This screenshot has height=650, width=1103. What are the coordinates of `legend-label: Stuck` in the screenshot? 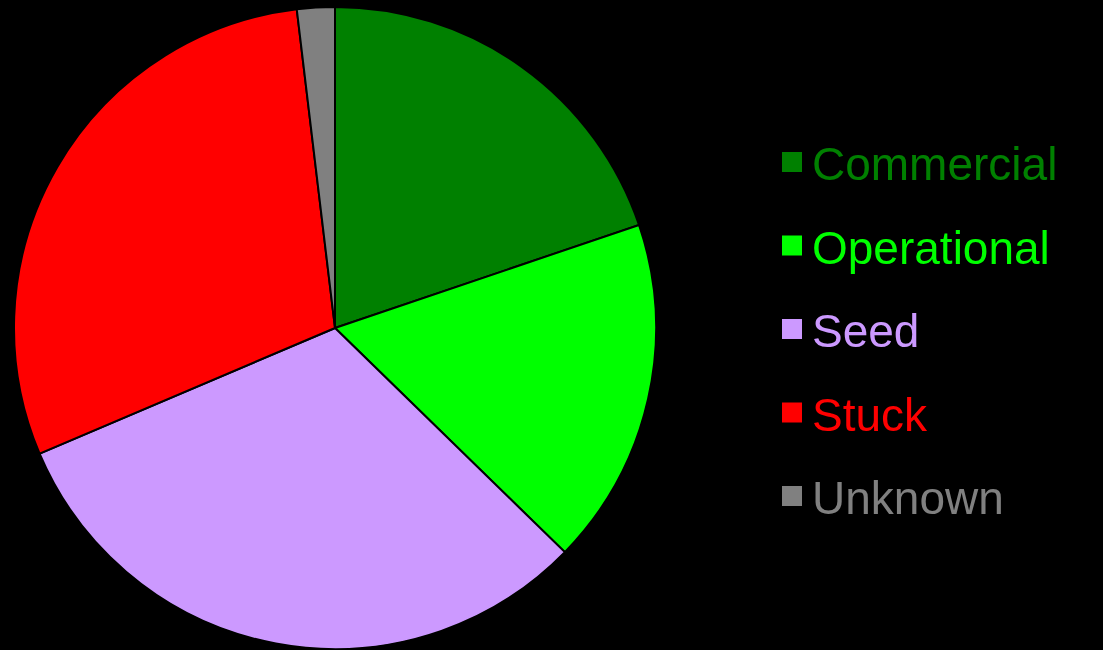 It's located at (870, 414).